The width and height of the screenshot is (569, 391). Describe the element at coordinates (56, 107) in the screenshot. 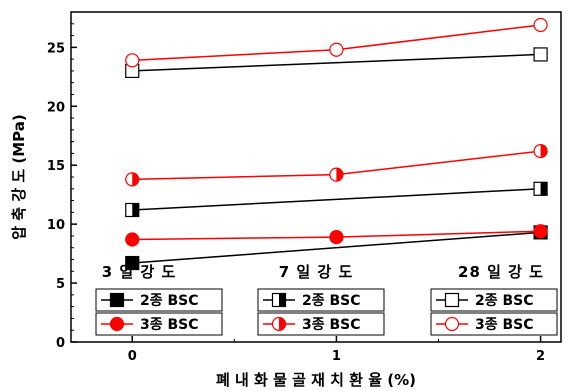

I see `y-tick-label: 20` at that location.